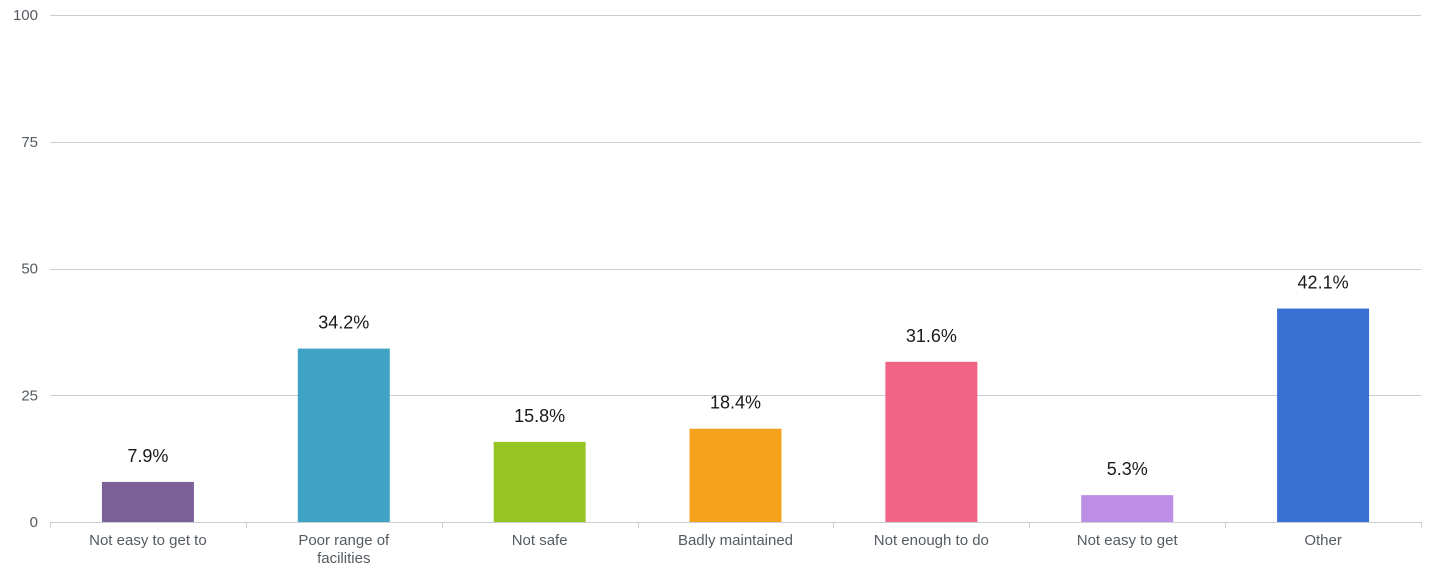 The width and height of the screenshot is (1433, 569). What do you see at coordinates (931, 540) in the screenshot?
I see `x-tick-label: Not enough to do` at bounding box center [931, 540].